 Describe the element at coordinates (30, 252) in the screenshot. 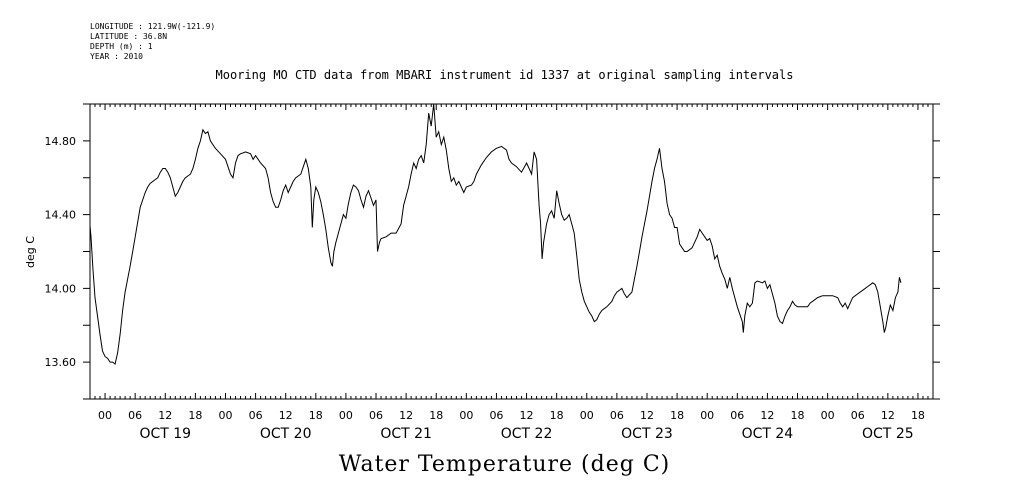

I see `y-axis-label: deg C` at that location.